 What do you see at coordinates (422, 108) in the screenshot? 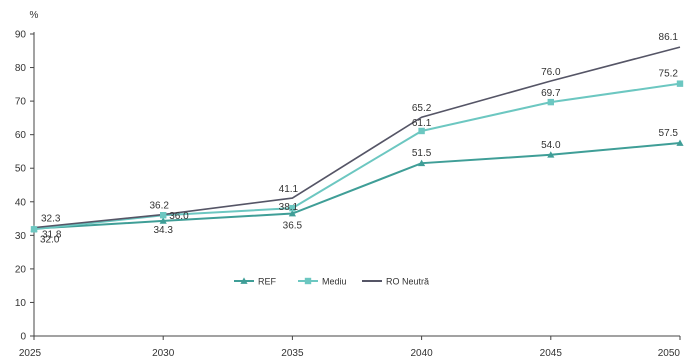
I see `data-label: 65.2` at bounding box center [422, 108].